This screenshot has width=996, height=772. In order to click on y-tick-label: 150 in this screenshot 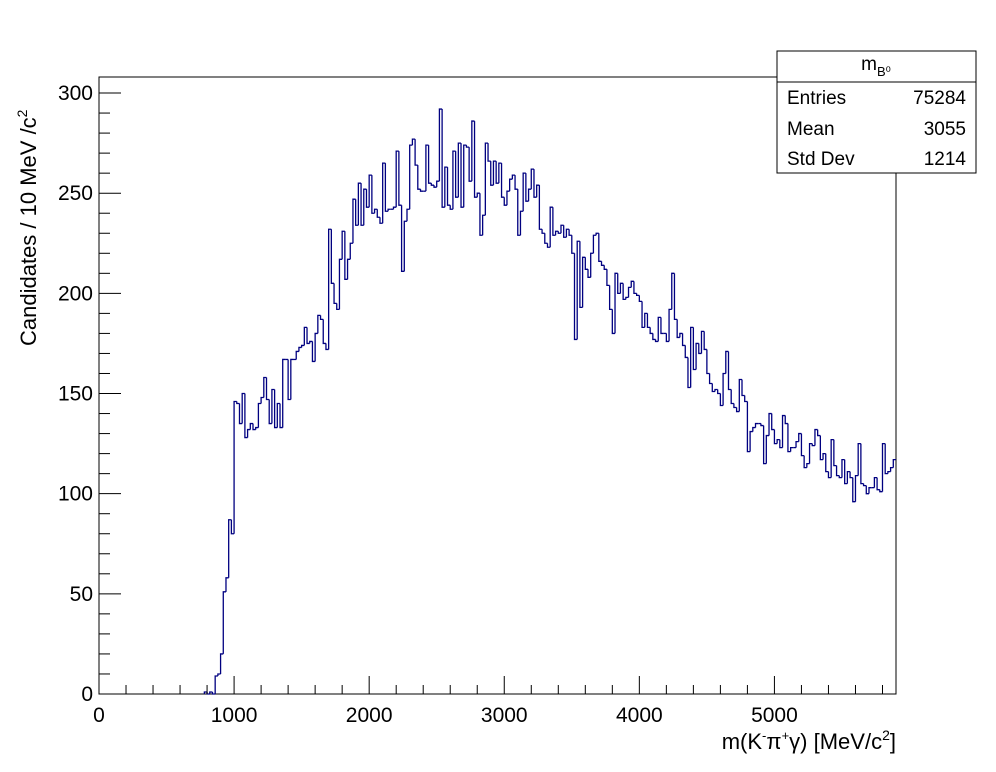, I will do `click(75, 394)`.